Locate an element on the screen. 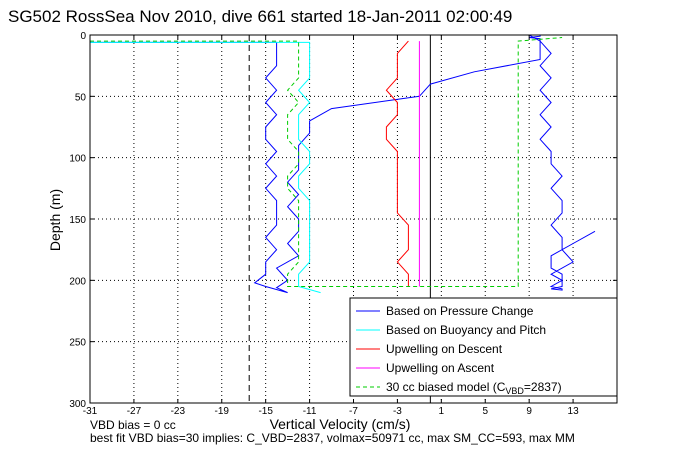  x-tick-label: 1 is located at coordinates (442, 411).